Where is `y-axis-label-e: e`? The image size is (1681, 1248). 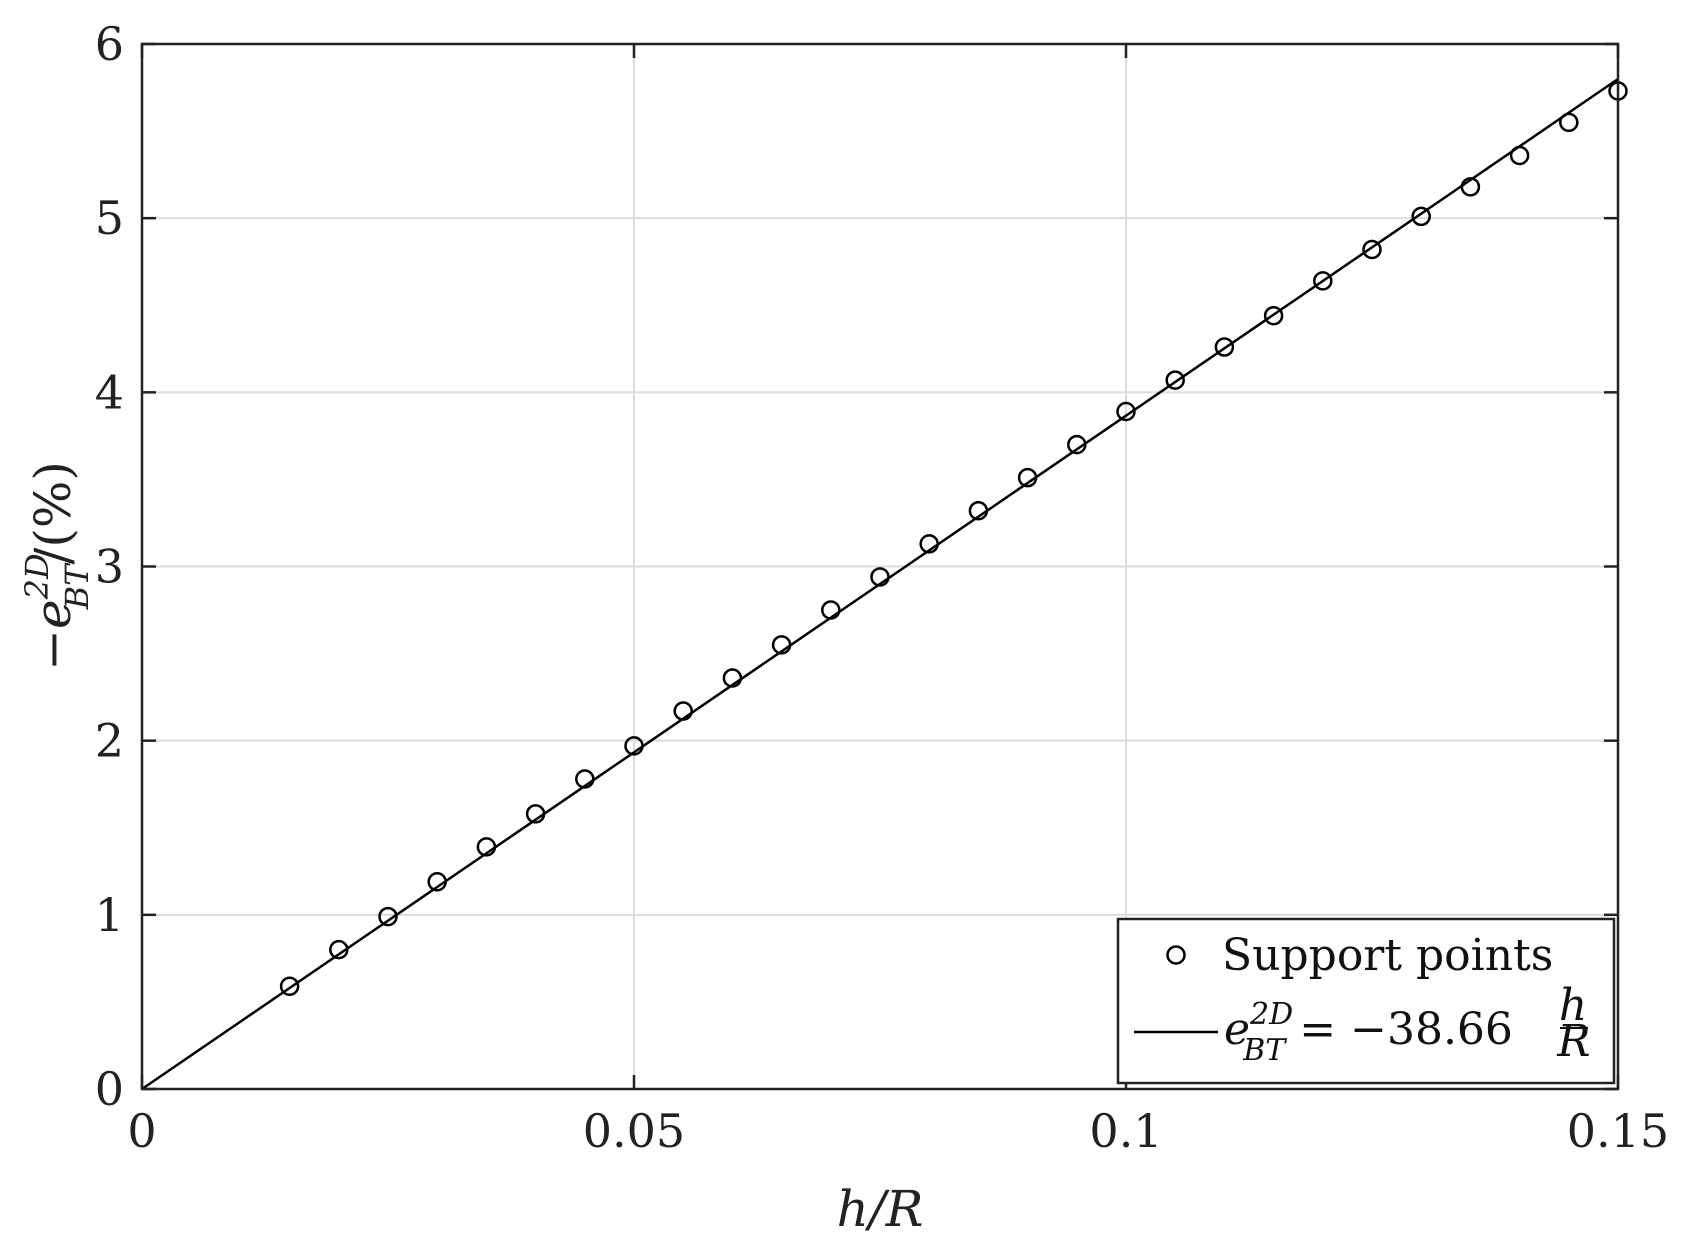 y-axis-label-e: e is located at coordinates (53, 614).